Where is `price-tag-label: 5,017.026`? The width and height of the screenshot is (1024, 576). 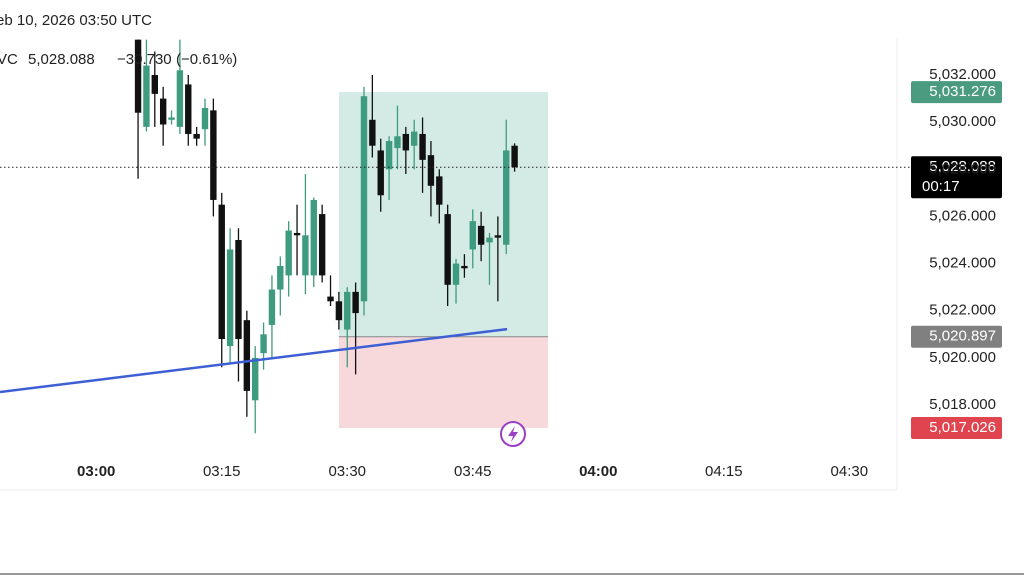
price-tag-label: 5,017.026 is located at coordinates (962, 427).